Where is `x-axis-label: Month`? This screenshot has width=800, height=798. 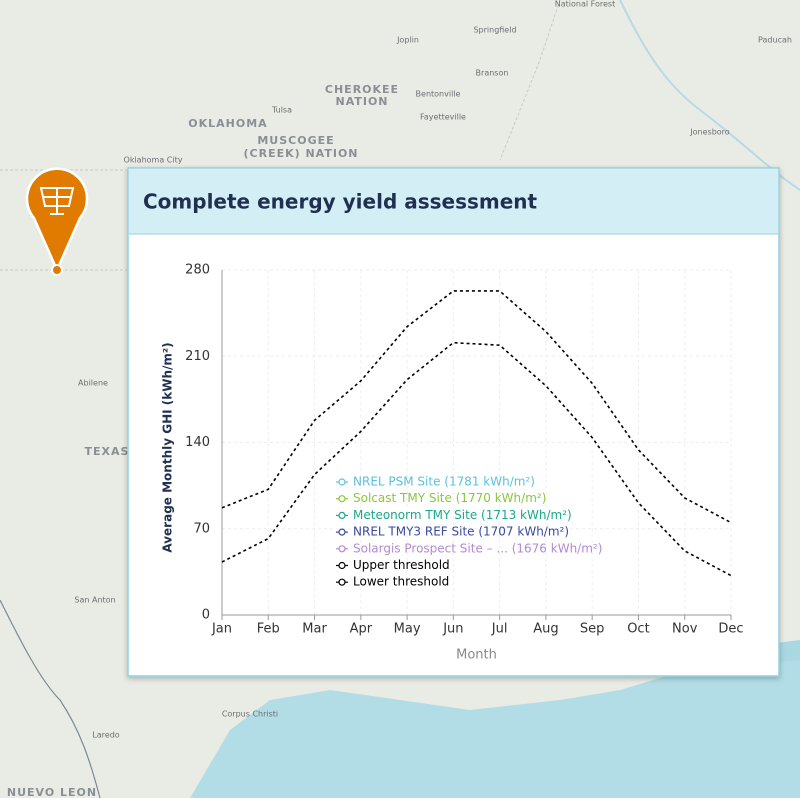
x-axis-label: Month is located at coordinates (476, 655).